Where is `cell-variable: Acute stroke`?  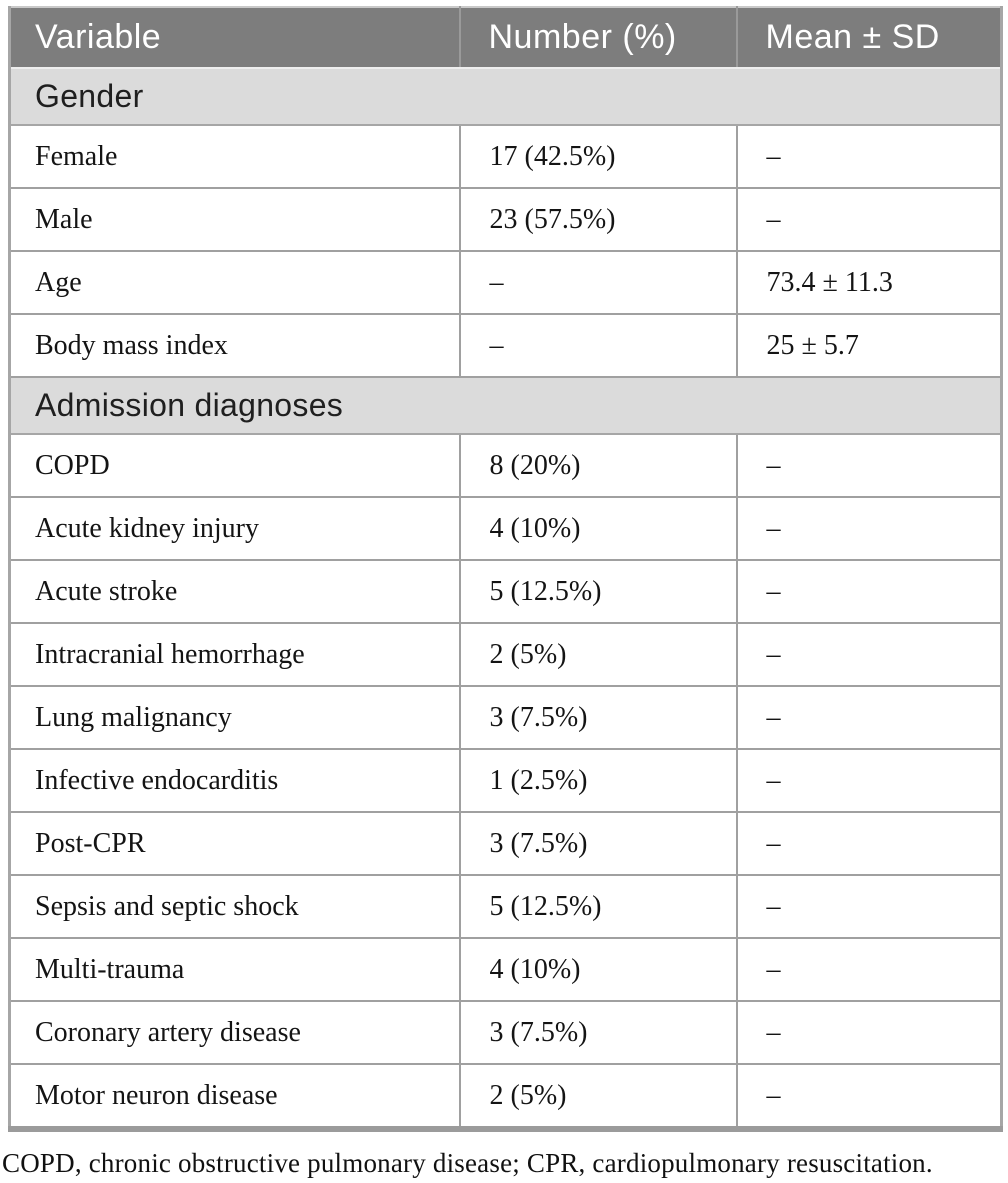
cell-variable: Acute stroke is located at coordinates (234, 591).